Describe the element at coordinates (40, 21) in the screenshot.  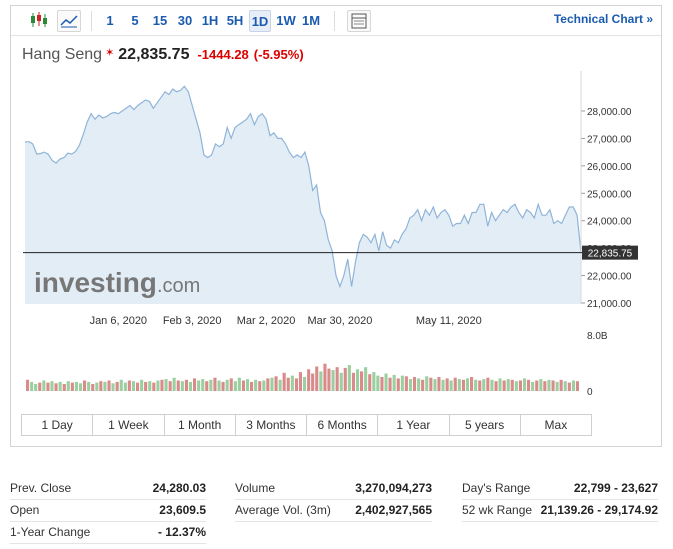
I see `candlestick-icon` at that location.